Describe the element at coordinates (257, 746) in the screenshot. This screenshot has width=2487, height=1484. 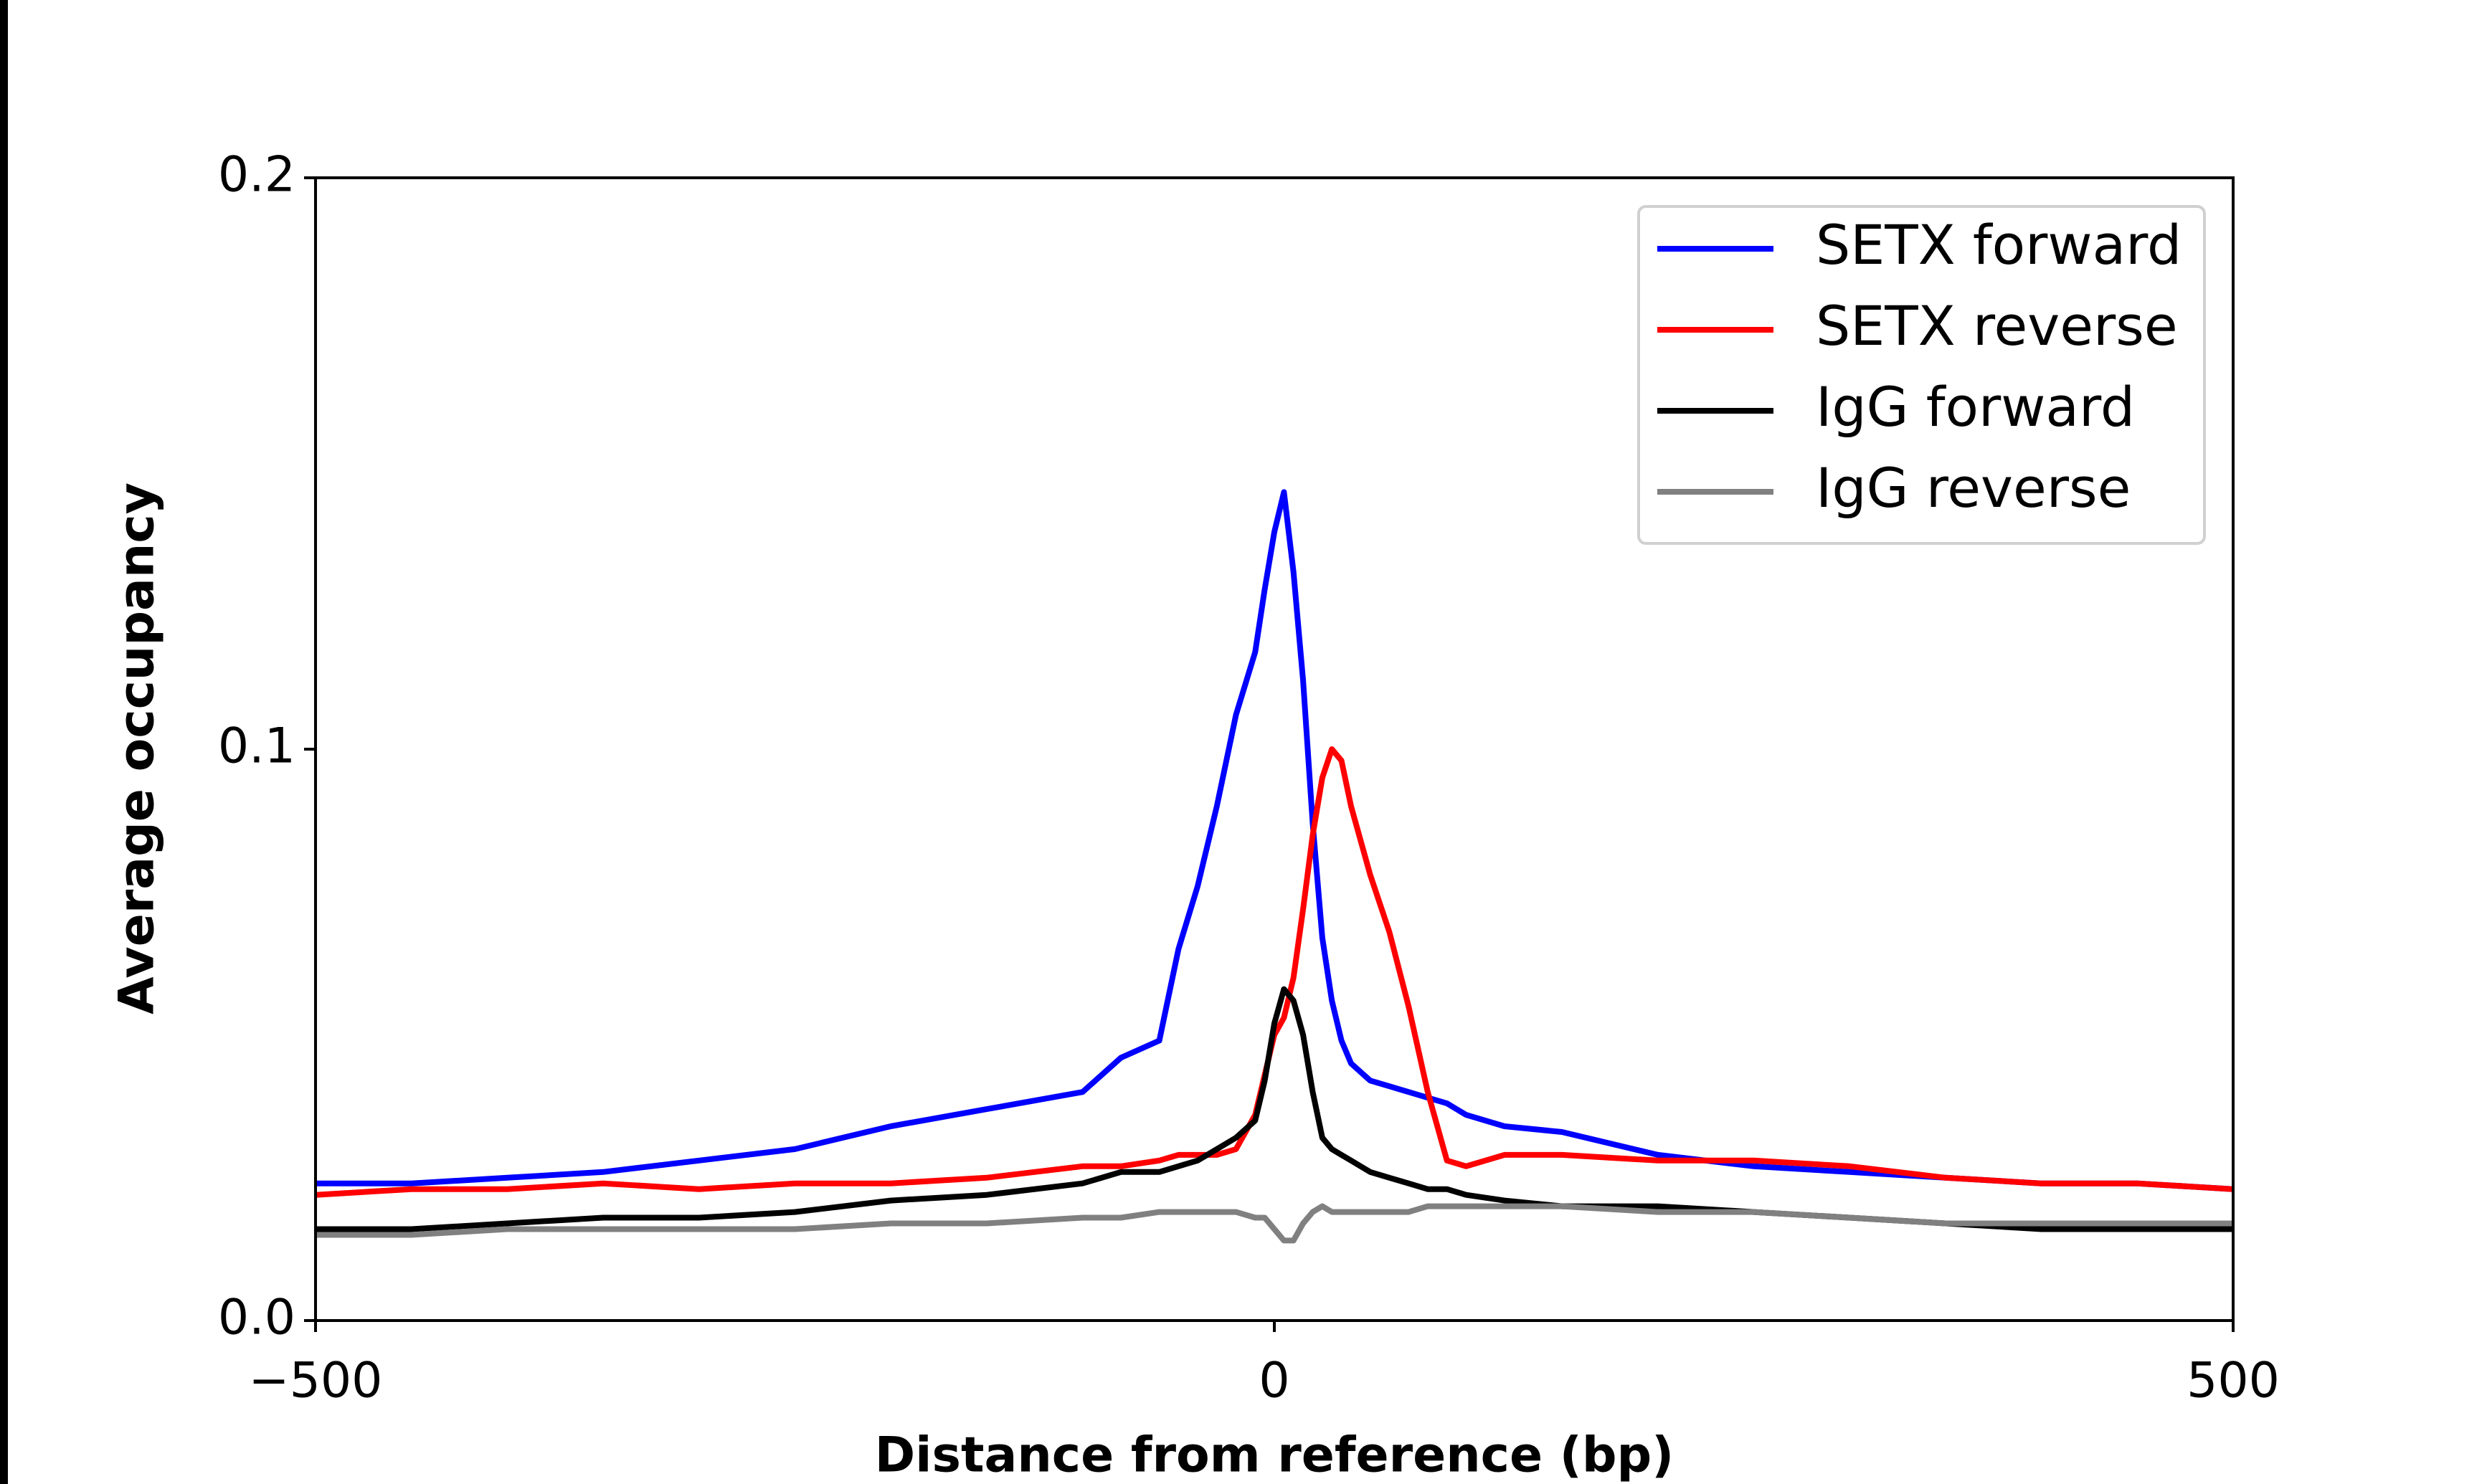
I see `y-tick-label: 0.1` at that location.